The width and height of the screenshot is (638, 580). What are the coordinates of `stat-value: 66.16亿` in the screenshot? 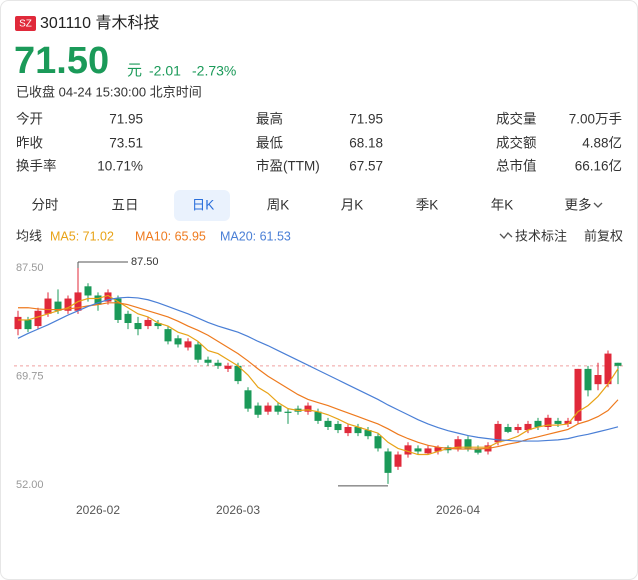 It's located at (598, 166).